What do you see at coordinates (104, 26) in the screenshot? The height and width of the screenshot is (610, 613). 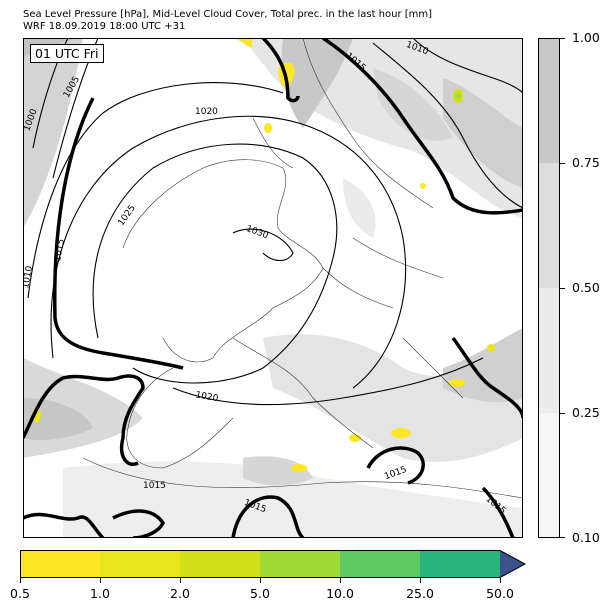 I see `chart-subtitle: WRF 18.09.2019 18:00 UTC +31` at bounding box center [104, 26].